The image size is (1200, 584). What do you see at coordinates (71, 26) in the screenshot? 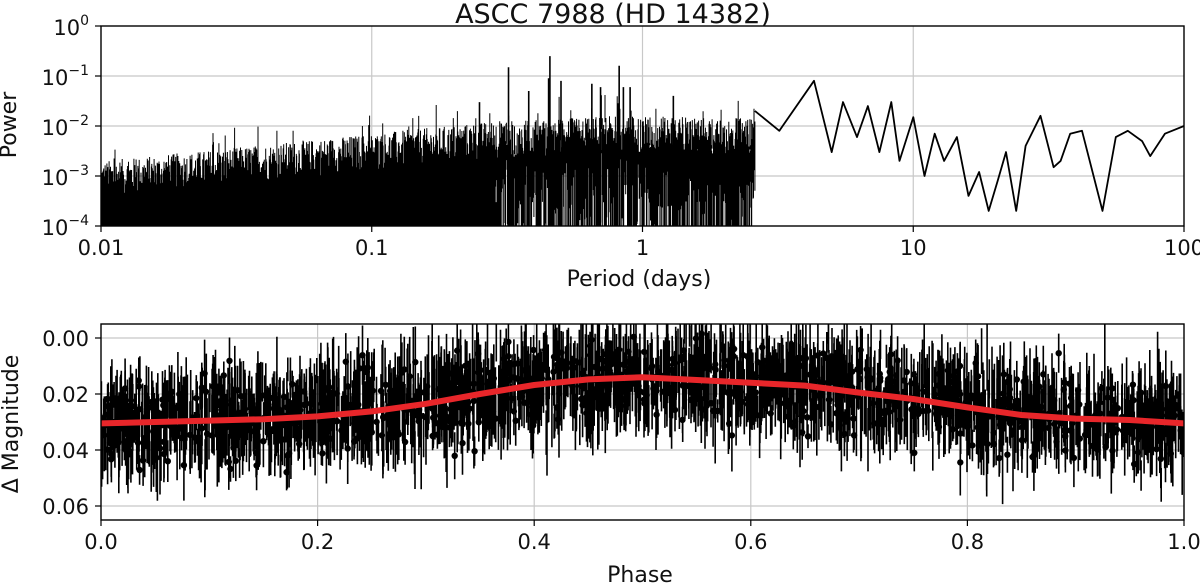
I see `y-tick-label: 10⁰` at bounding box center [71, 26].